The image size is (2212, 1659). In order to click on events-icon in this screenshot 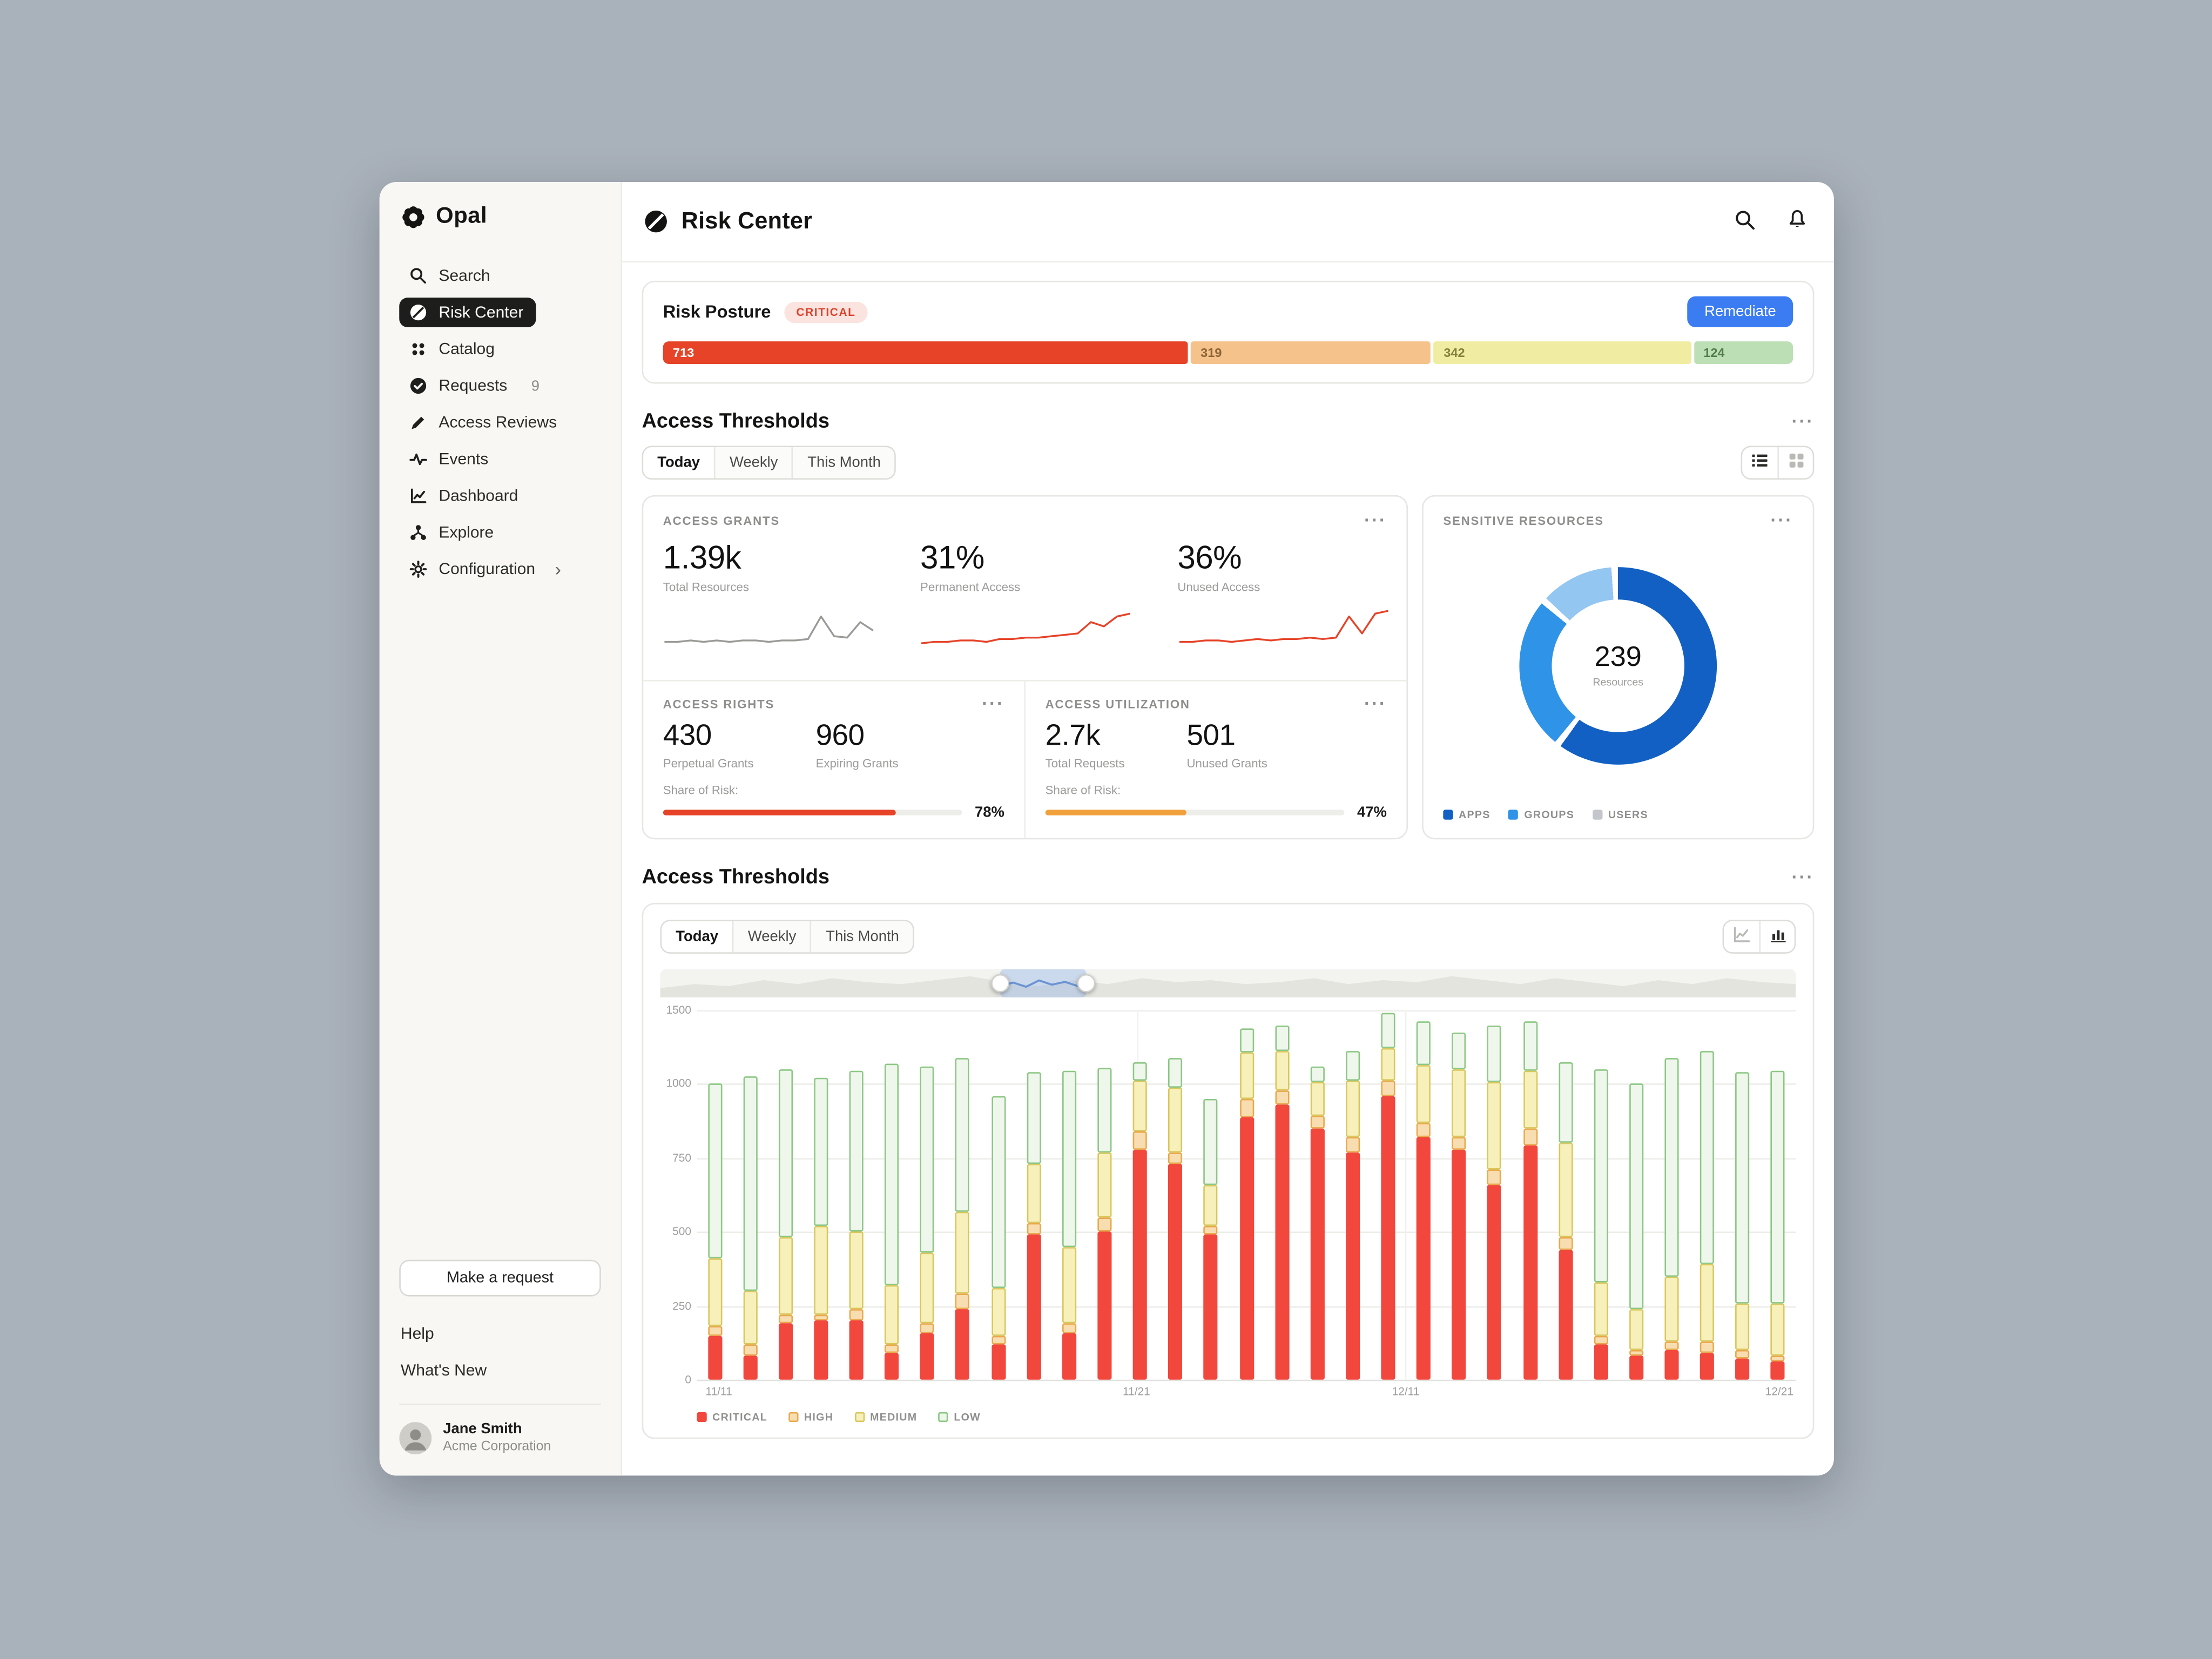, I will do `click(418, 459)`.